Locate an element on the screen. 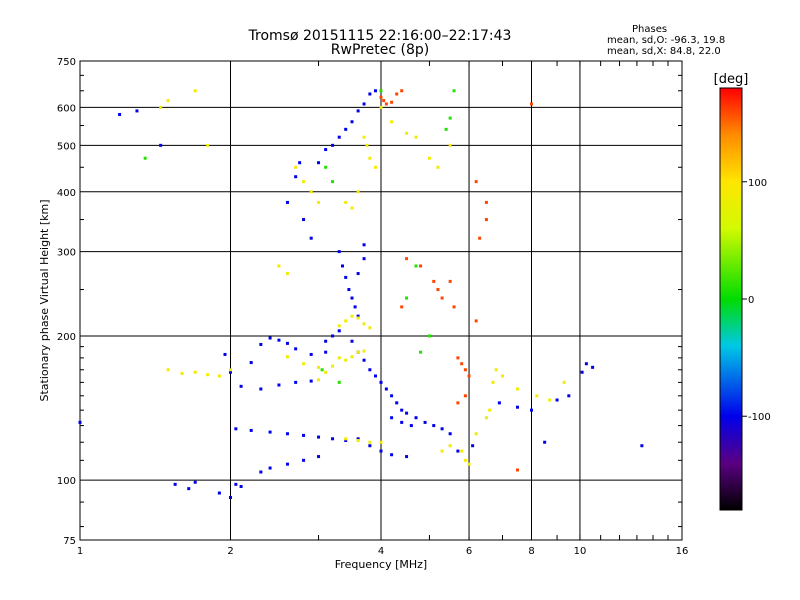 Image resolution: width=800 pixels, height=600 pixels. y-tick-label: 100 is located at coordinates (66, 481).